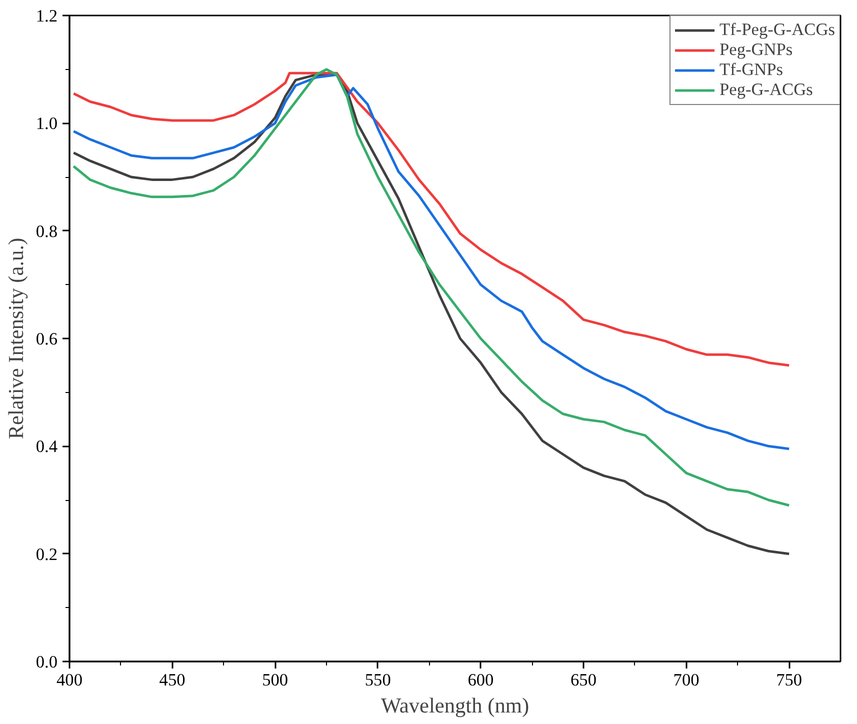  What do you see at coordinates (751, 70) in the screenshot?
I see `legend-label: Tf-GNPs` at bounding box center [751, 70].